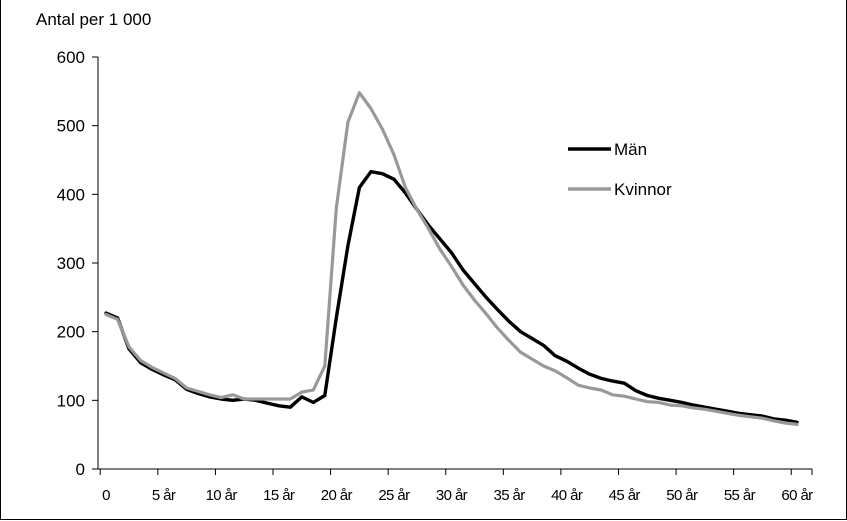  Describe the element at coordinates (71, 194) in the screenshot. I see `y-tick-label: 400` at that location.